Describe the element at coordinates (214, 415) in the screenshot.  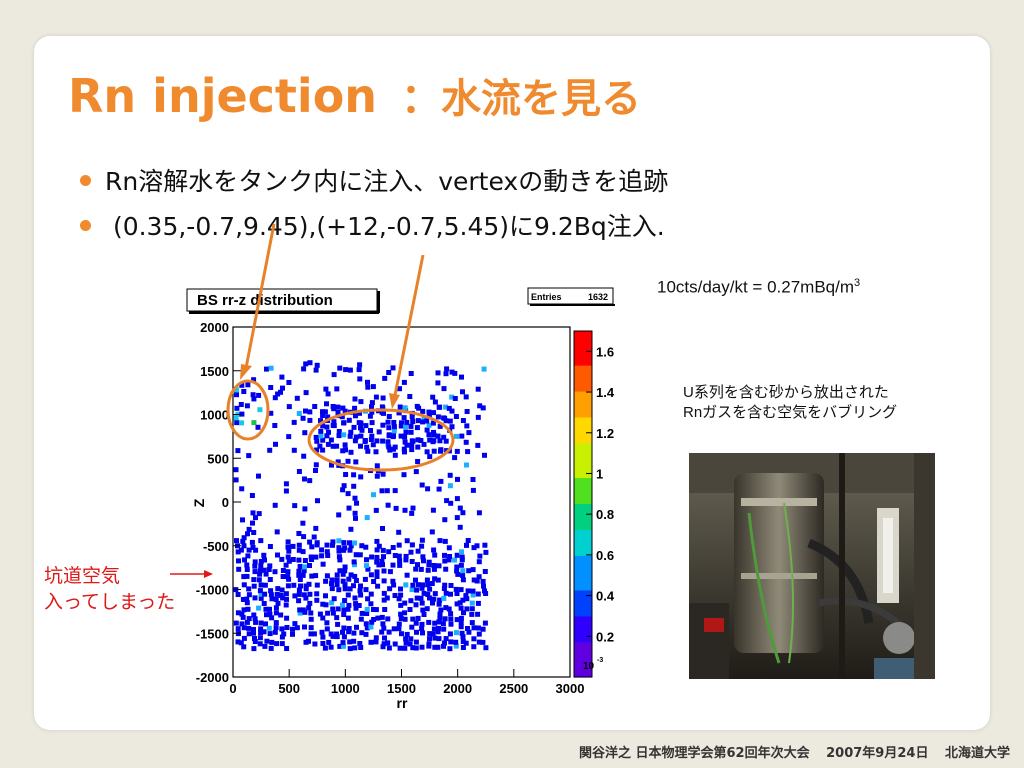
I see `y-tick-label: 1000` at that location.